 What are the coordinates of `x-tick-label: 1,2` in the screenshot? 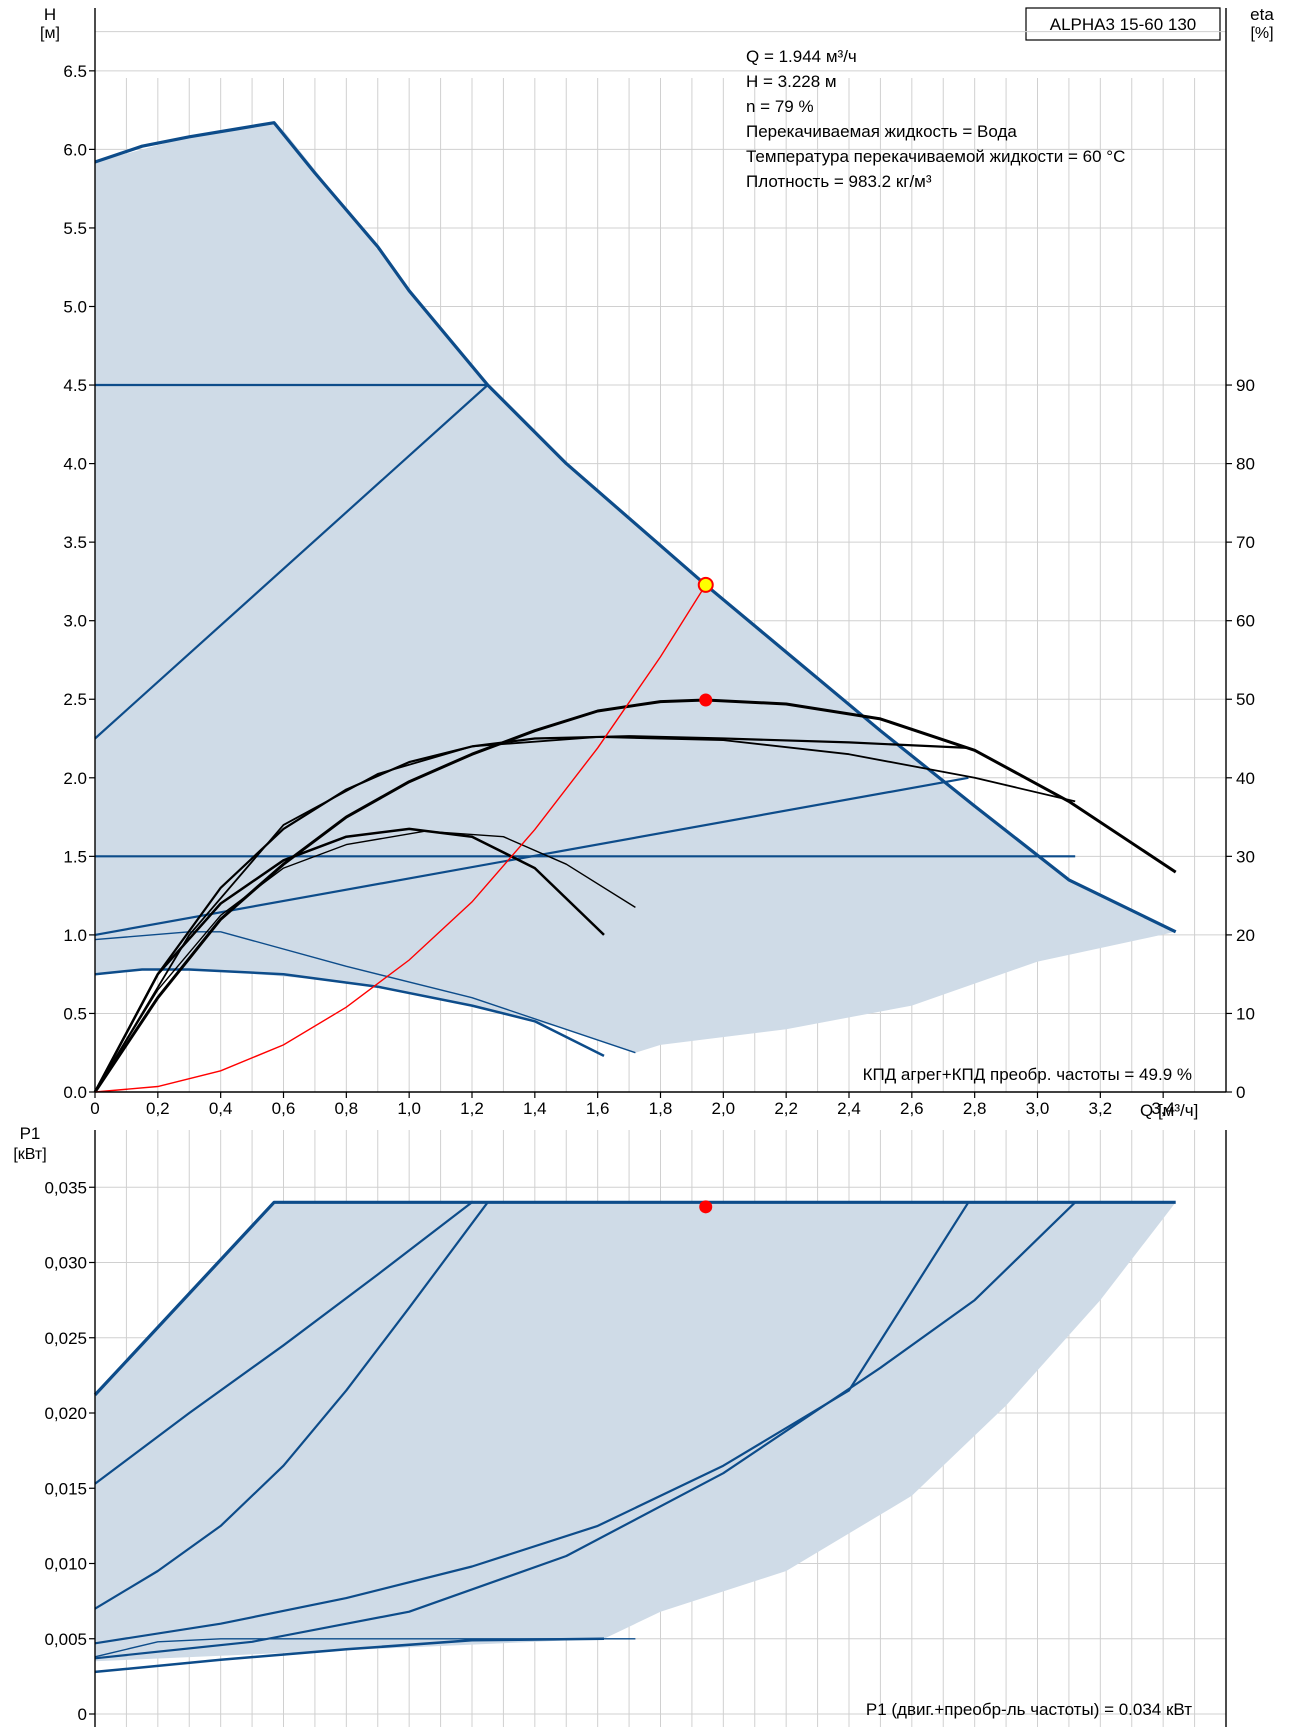 It's located at (472, 1108).